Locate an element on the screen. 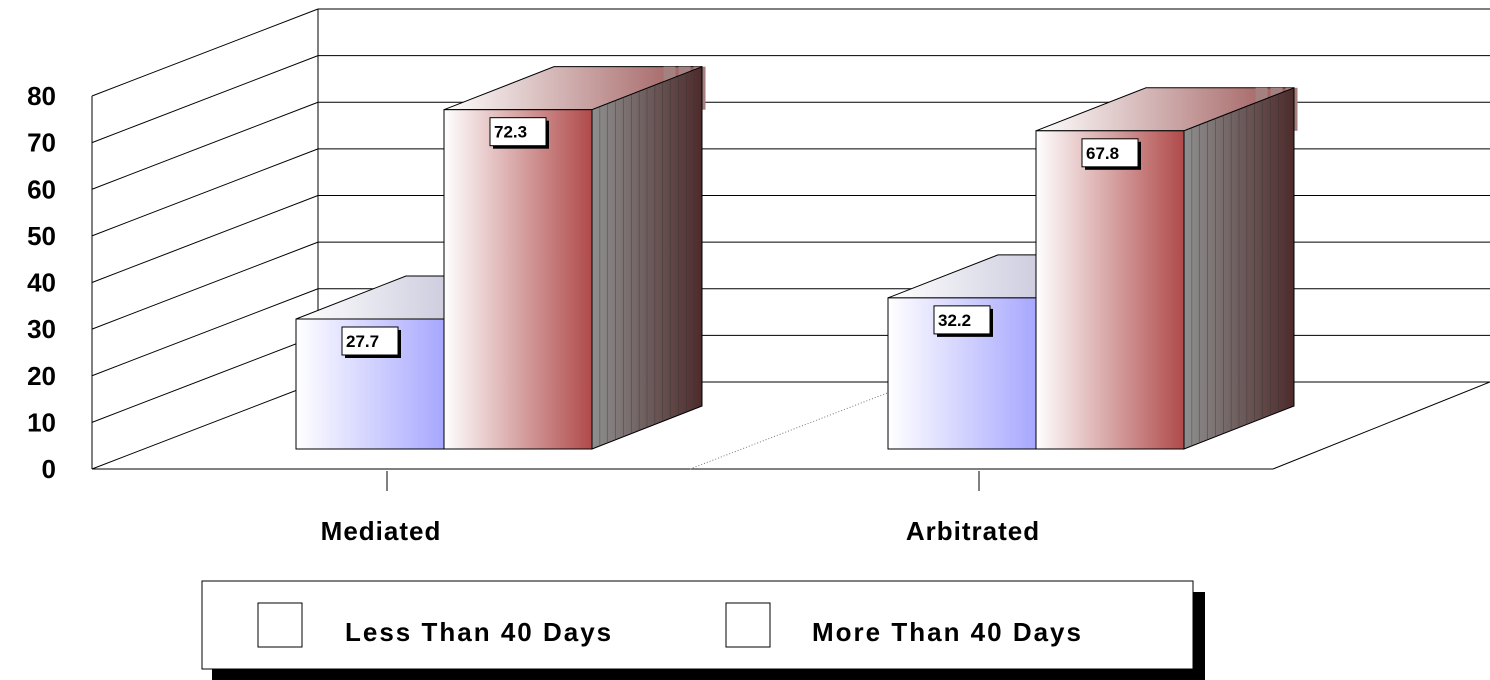 The image size is (1490, 680). data-label: 72.3 is located at coordinates (510, 132).